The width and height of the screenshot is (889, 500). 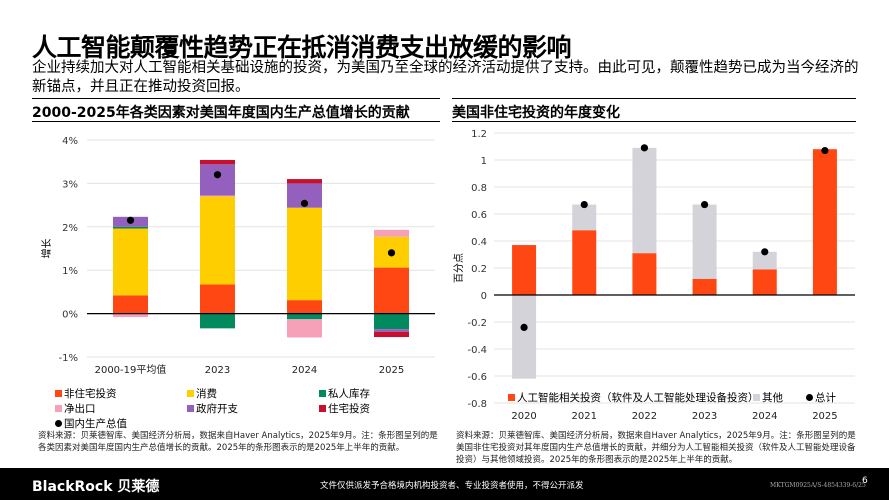 I want to click on y-tick-label: 0.2, so click(x=479, y=269).